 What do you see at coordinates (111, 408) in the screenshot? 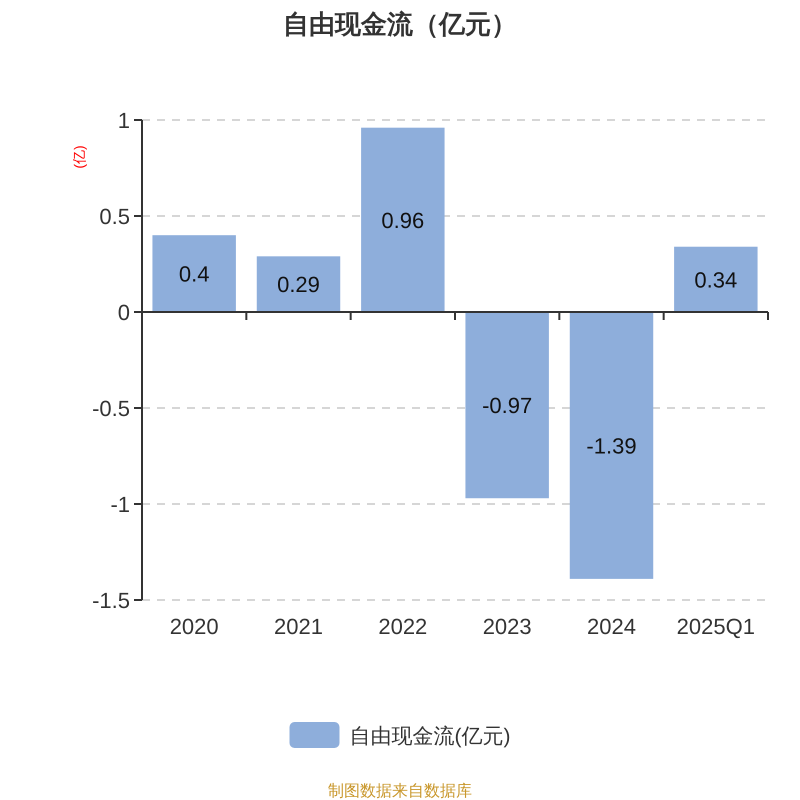
I see `y-tick-label: -0.5` at bounding box center [111, 408].